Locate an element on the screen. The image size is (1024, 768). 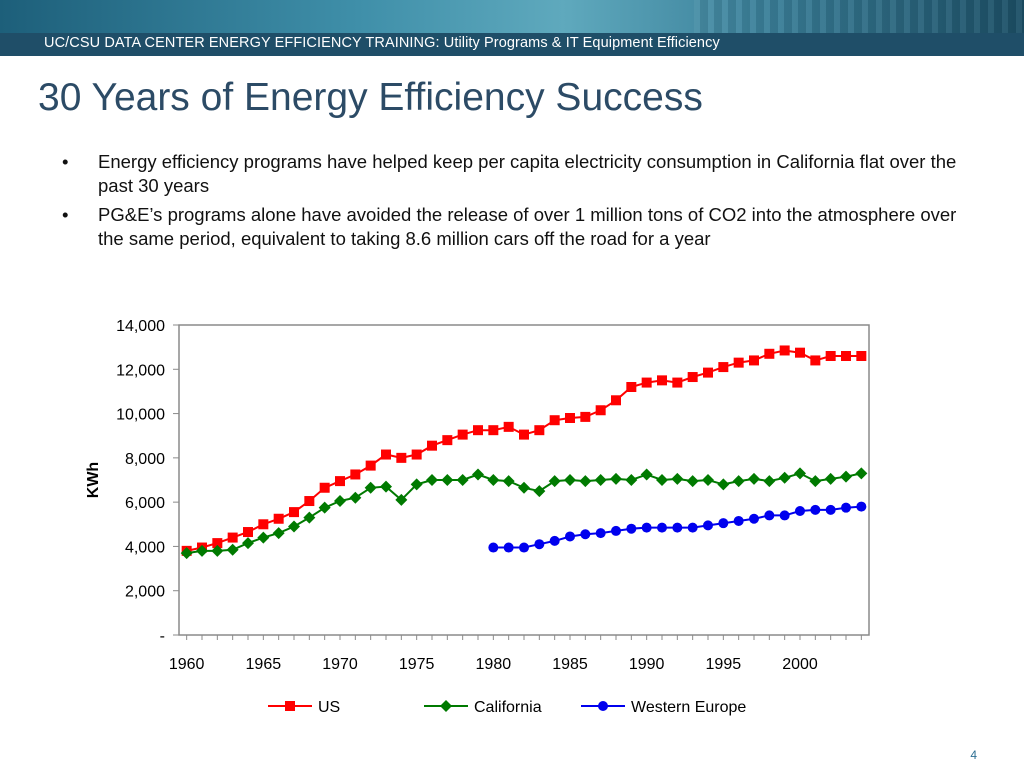
legend-marker-us is located at coordinates (290, 706).